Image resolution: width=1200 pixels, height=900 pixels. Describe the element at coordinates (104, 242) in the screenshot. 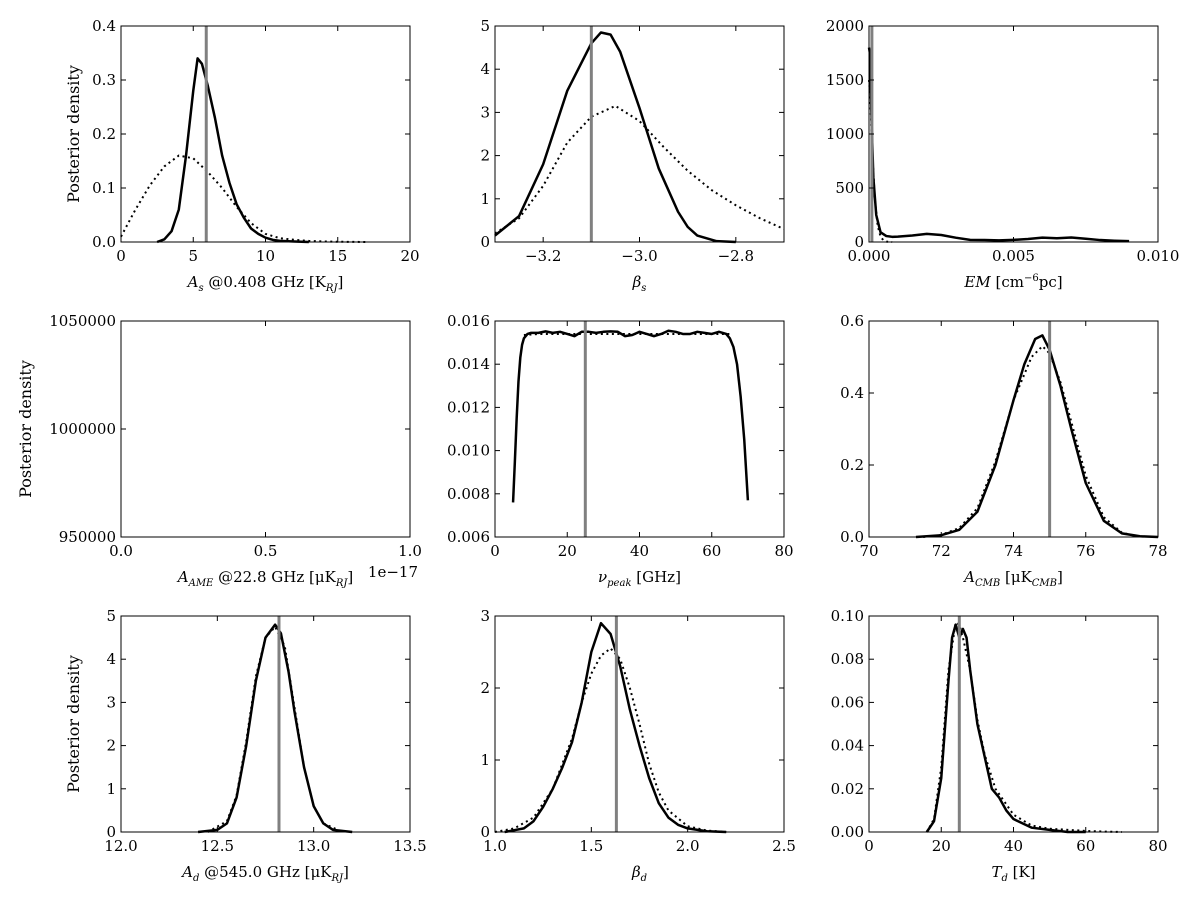

I see `y-tick-label: 0.0` at that location.